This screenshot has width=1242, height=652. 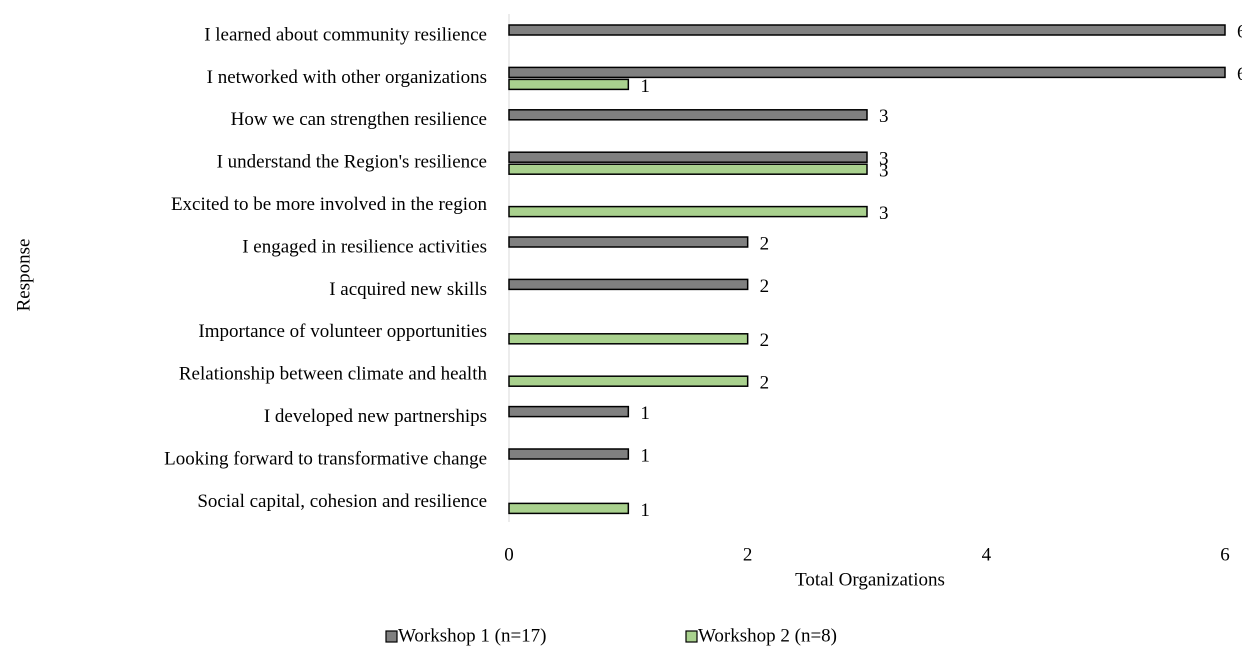 What do you see at coordinates (509, 554) in the screenshot?
I see `x-tick-label: 0` at bounding box center [509, 554].